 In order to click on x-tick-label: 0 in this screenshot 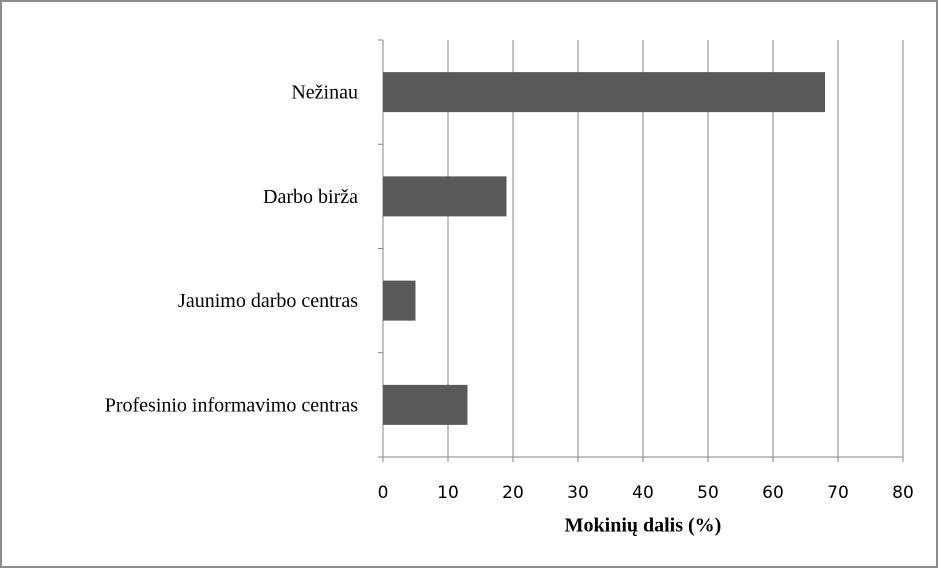, I will do `click(383, 493)`.